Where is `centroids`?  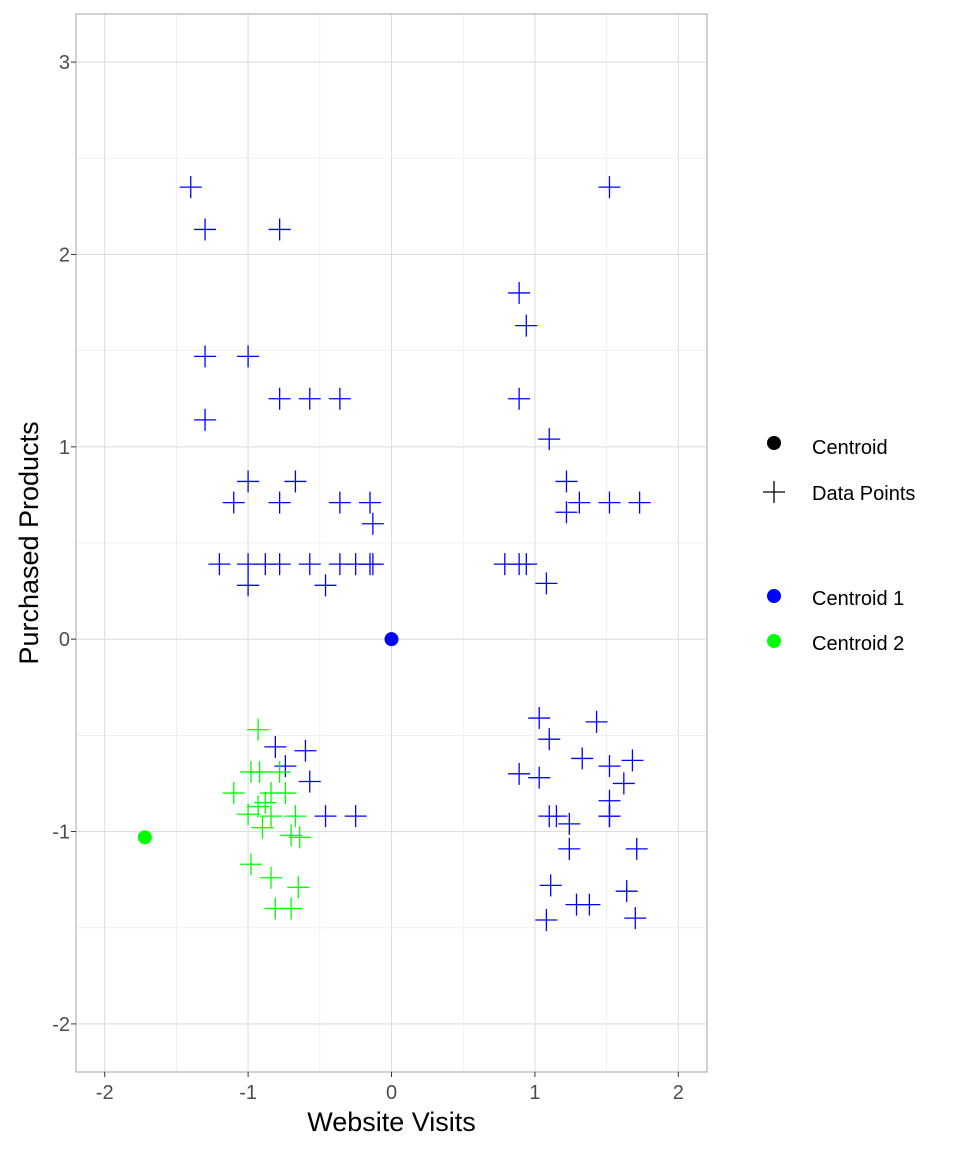 centroids is located at coordinates (268, 738).